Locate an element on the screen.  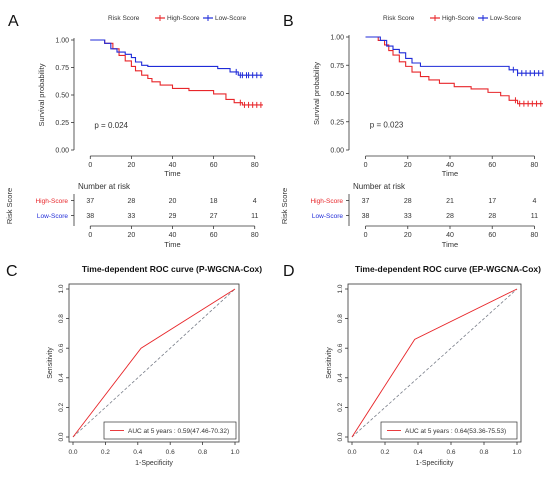
survival-curve-high-score is located at coordinates (176, 72).